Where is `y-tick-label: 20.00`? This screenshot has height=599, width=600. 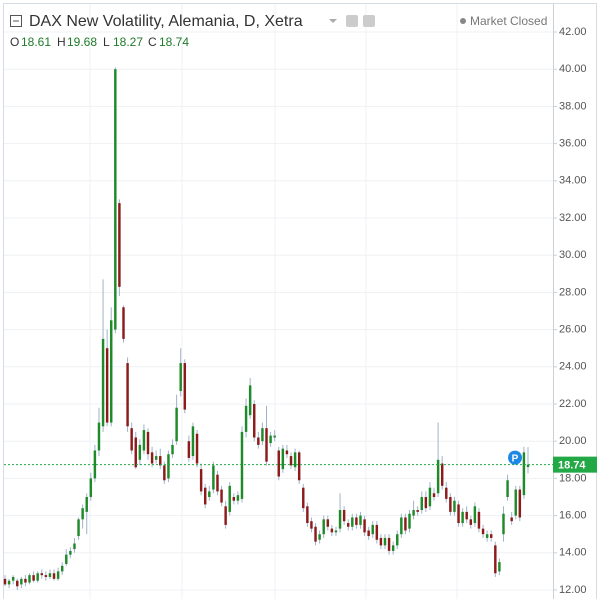
y-tick-label: 20.00 is located at coordinates (573, 441).